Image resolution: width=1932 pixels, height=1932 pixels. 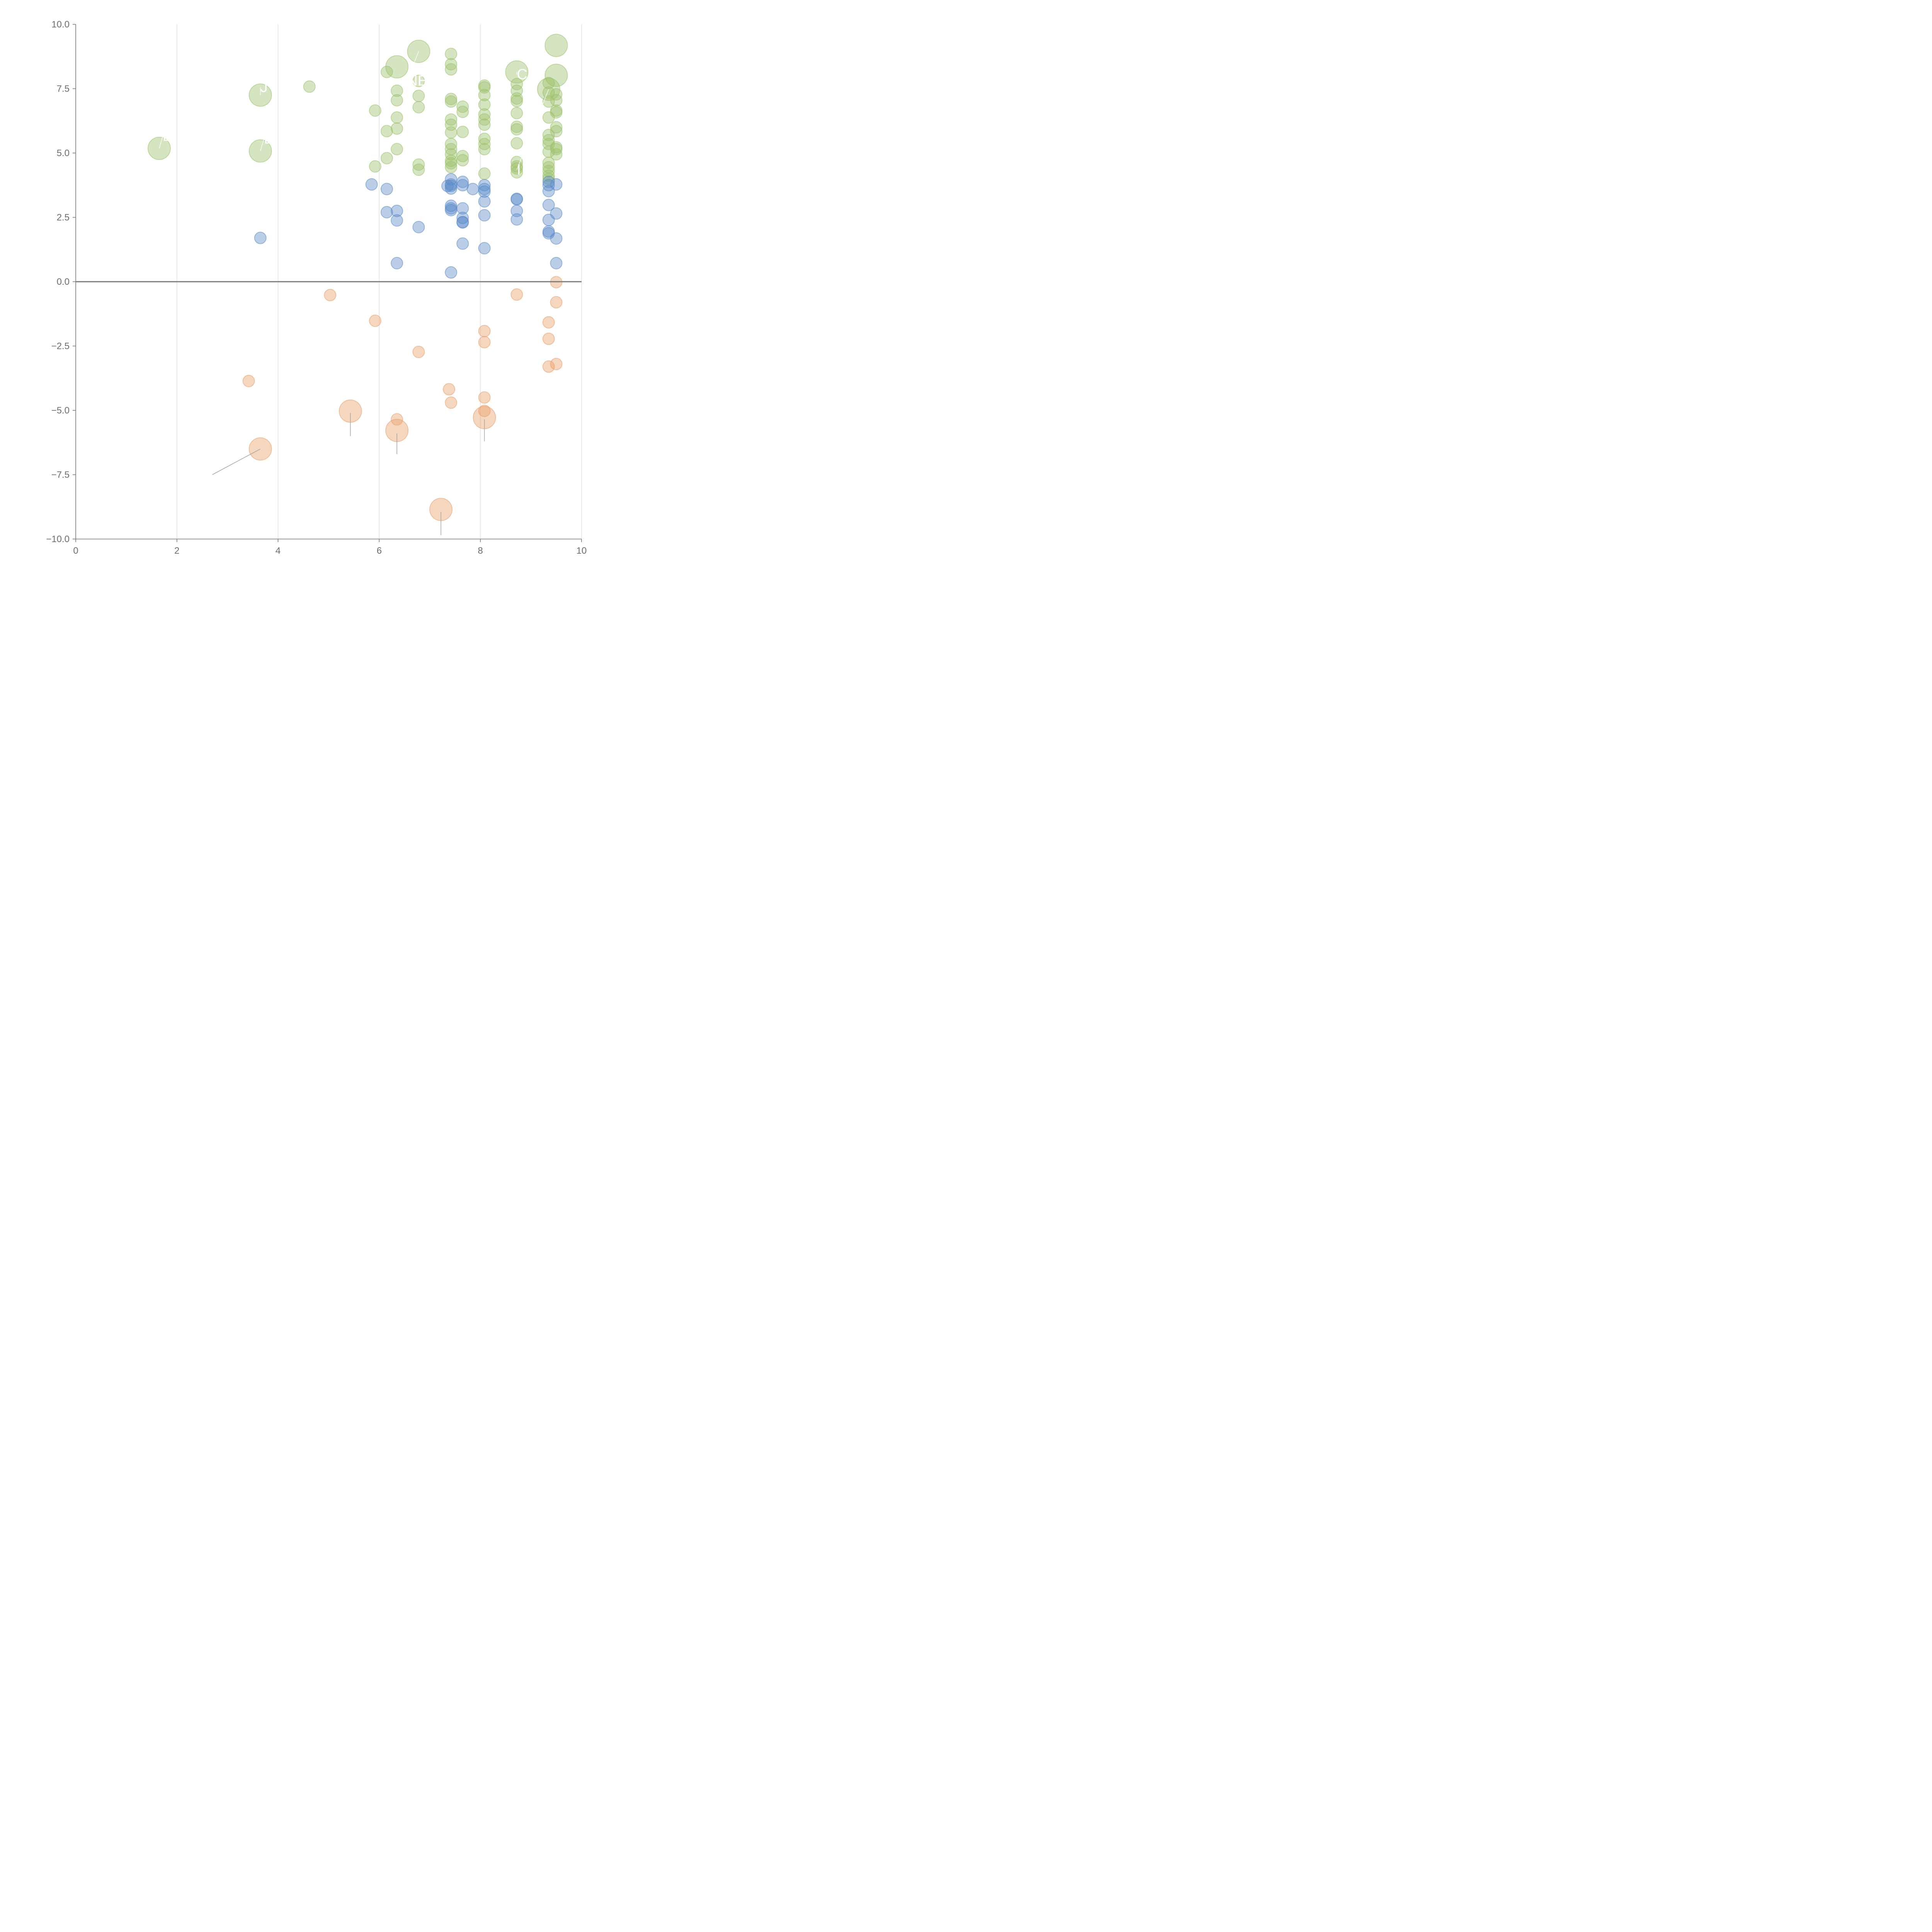 What do you see at coordinates (64, 153) in the screenshot?
I see `y-tick-label-2: 5.0` at bounding box center [64, 153].